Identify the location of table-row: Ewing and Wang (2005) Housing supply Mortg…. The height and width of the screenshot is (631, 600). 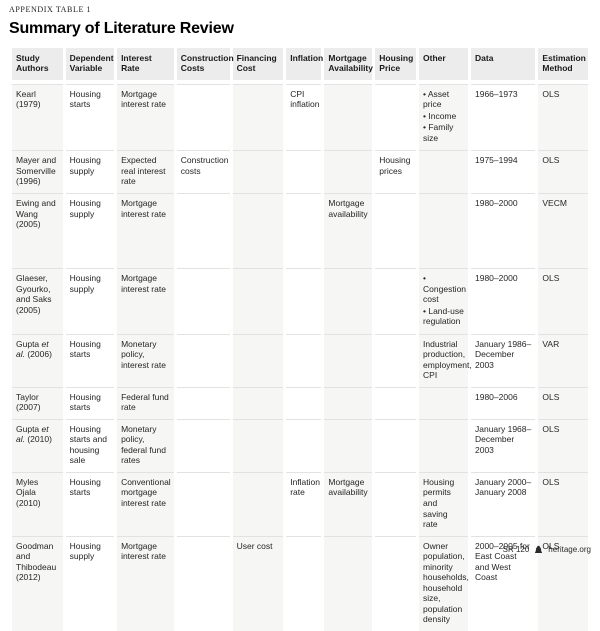
(300, 230).